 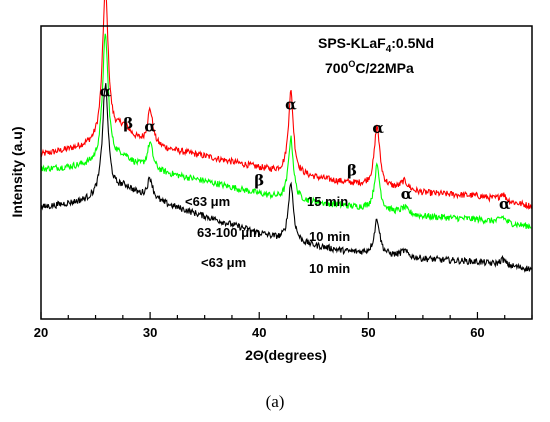 What do you see at coordinates (275, 401) in the screenshot?
I see `figure-caption: (a)` at bounding box center [275, 401].